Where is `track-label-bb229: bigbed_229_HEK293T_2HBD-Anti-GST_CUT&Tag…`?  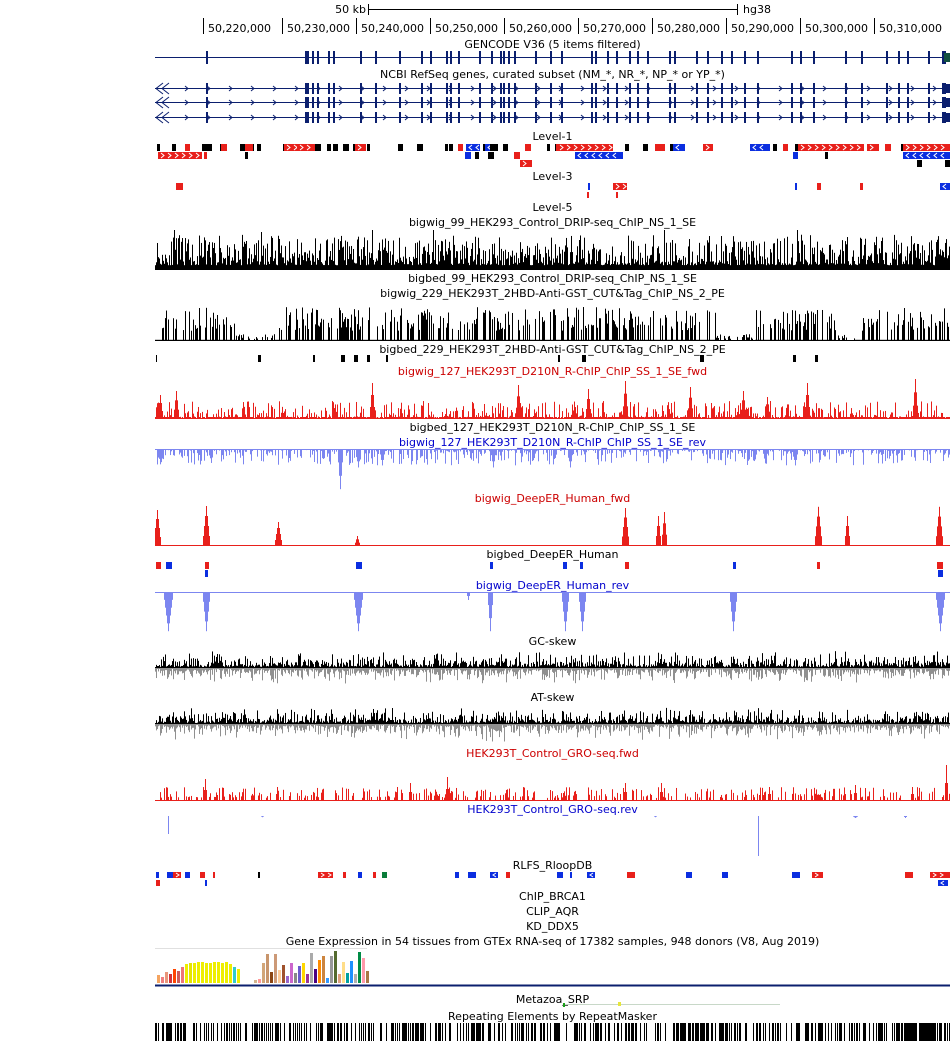
track-label-bb229: bigbed_229_HEK293T_2HBD-Anti-GST_CUT&Tag… is located at coordinates (552, 349).